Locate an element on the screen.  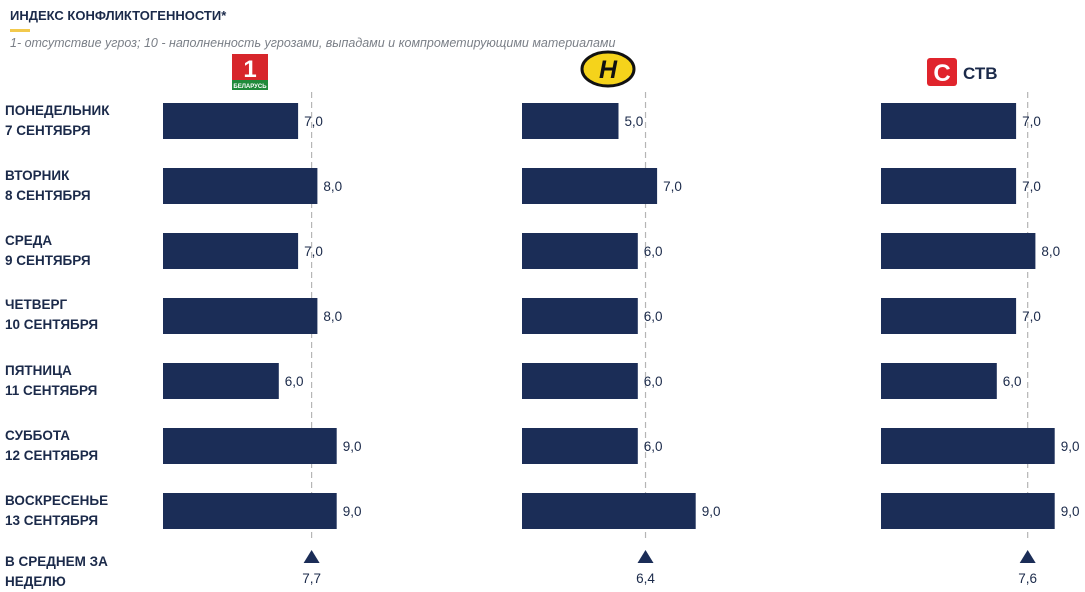
ctb-logo-word: СТВ is located at coordinates (980, 73).